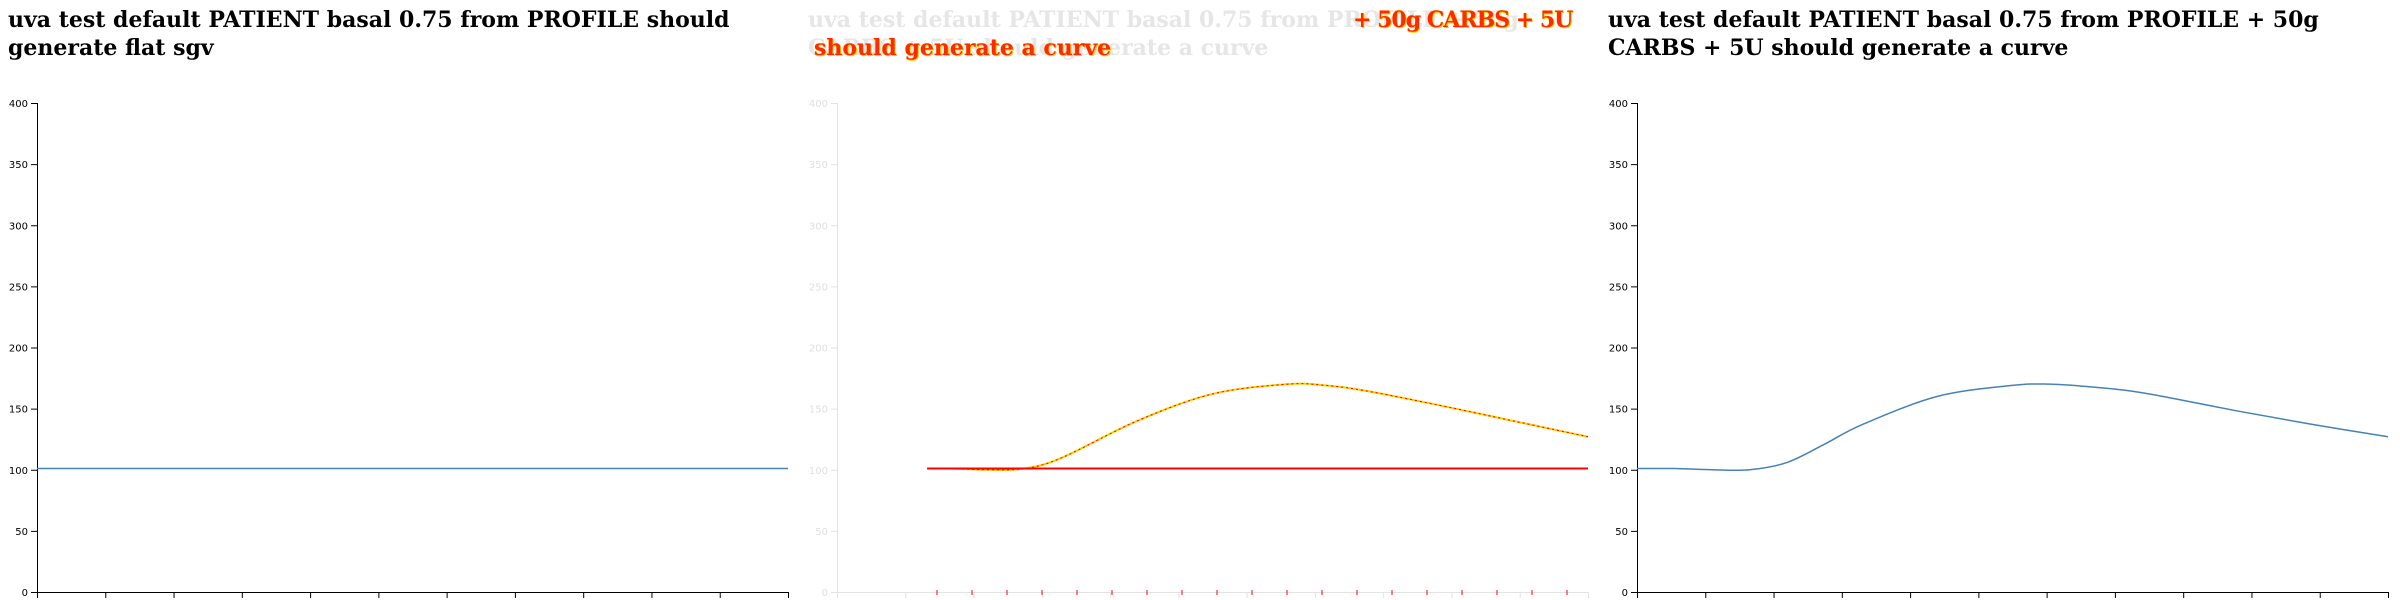 The image size is (2400, 600). What do you see at coordinates (963, 48) in the screenshot?
I see `chart-title-2-overlay-bottom: should generate a curve` at bounding box center [963, 48].